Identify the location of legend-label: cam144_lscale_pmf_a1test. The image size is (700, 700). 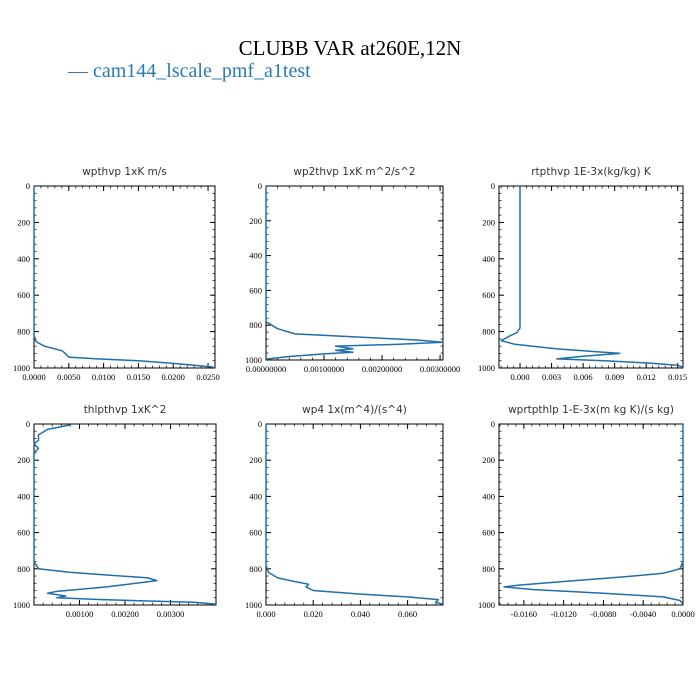
(202, 71).